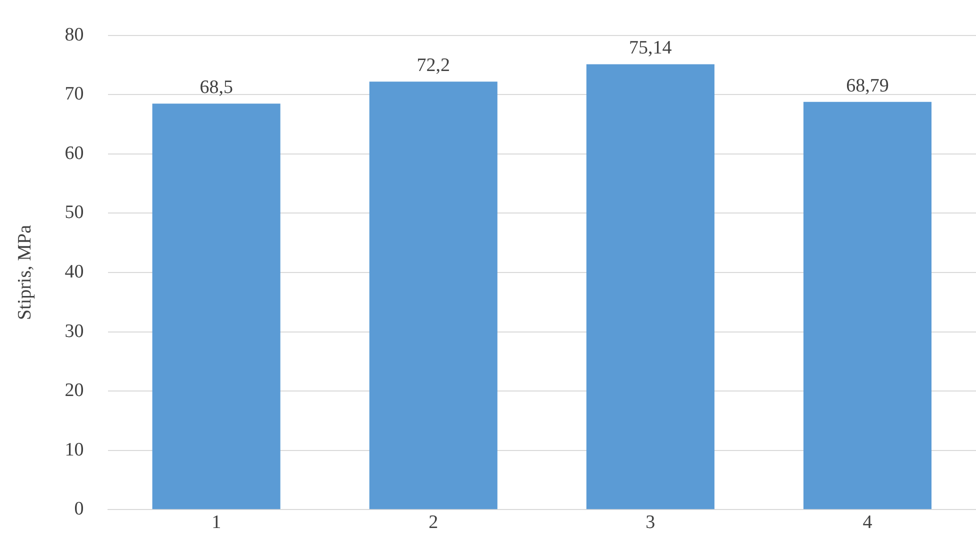 Image resolution: width=976 pixels, height=545 pixels. What do you see at coordinates (74, 213) in the screenshot?
I see `y-tick-label: 50` at bounding box center [74, 213].